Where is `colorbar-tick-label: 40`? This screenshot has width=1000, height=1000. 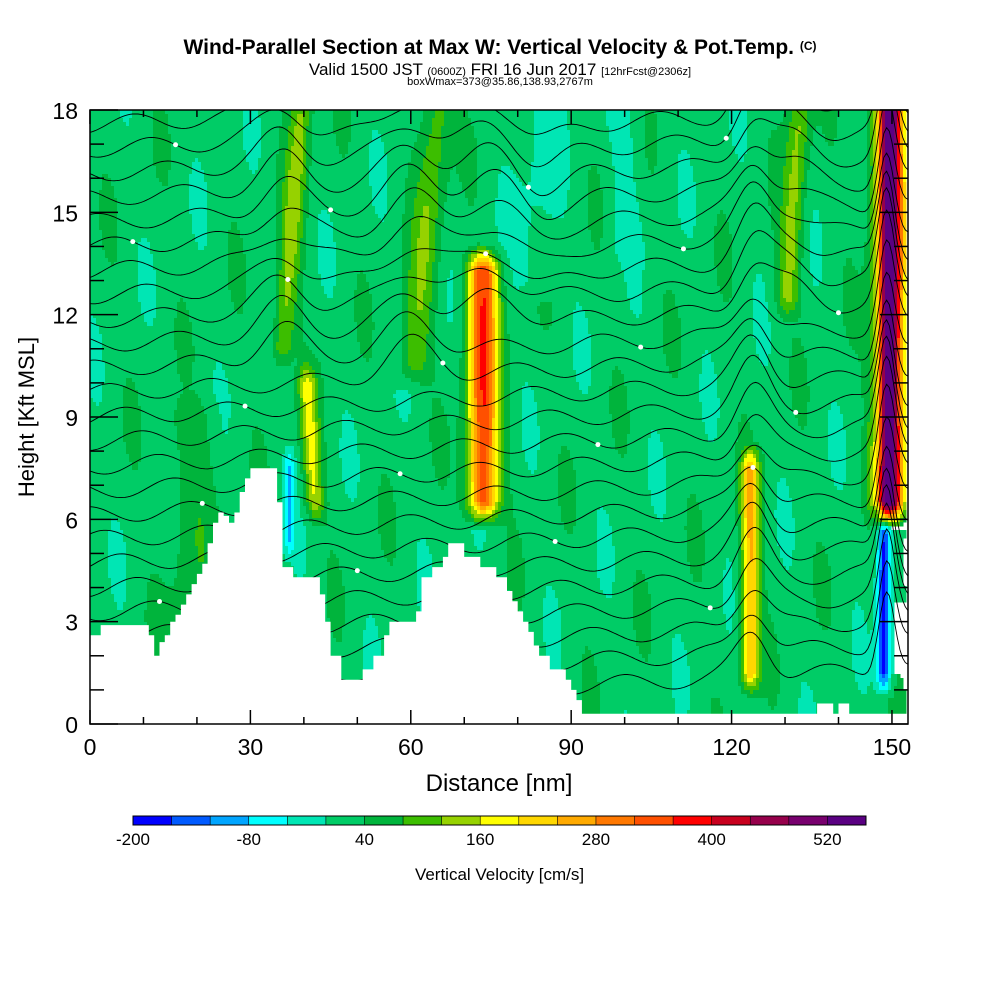
colorbar-tick-label: 40 is located at coordinates (364, 839).